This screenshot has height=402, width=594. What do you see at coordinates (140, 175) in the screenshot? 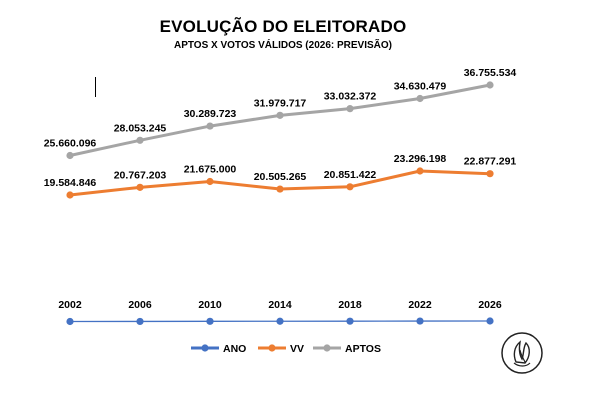
I see `data-label-vv-2006: 20.767.203` at bounding box center [140, 175].